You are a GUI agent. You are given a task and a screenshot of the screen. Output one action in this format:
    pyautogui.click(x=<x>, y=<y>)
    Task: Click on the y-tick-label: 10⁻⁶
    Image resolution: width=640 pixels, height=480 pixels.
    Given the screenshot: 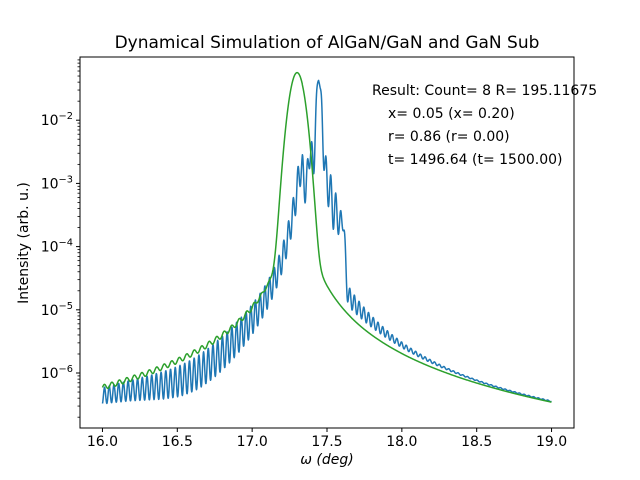 What is the action you would take?
    pyautogui.click(x=57, y=373)
    